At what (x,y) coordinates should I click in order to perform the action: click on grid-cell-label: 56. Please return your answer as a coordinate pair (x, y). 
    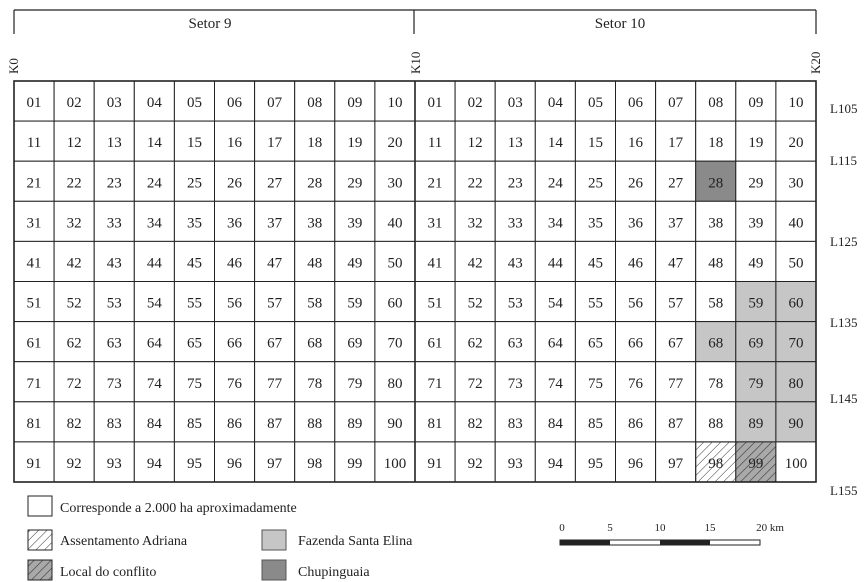
    Looking at the image, I should click on (636, 304).